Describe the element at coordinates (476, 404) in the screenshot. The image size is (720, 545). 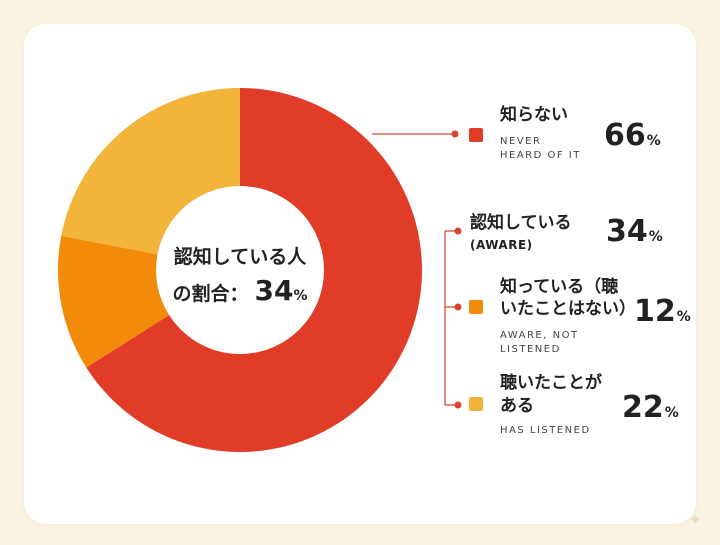
I see `legend-swatch-has-listened` at that location.